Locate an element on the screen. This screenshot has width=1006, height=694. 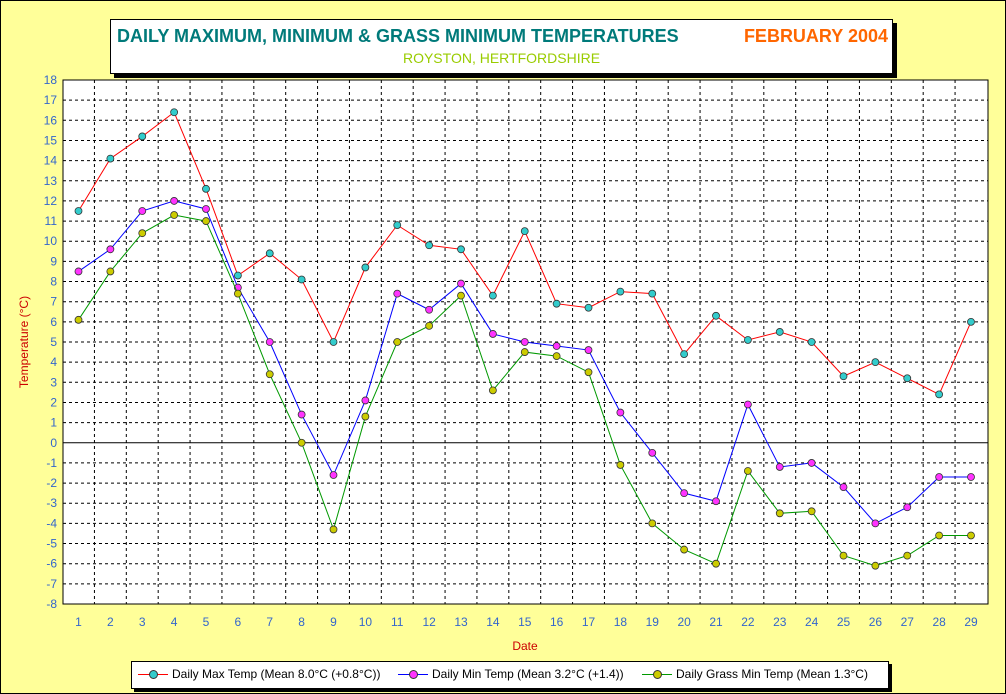
legend-item-min: Daily Min Temp (Mean 3.2°C (+1.4)) is located at coordinates (511, 674).